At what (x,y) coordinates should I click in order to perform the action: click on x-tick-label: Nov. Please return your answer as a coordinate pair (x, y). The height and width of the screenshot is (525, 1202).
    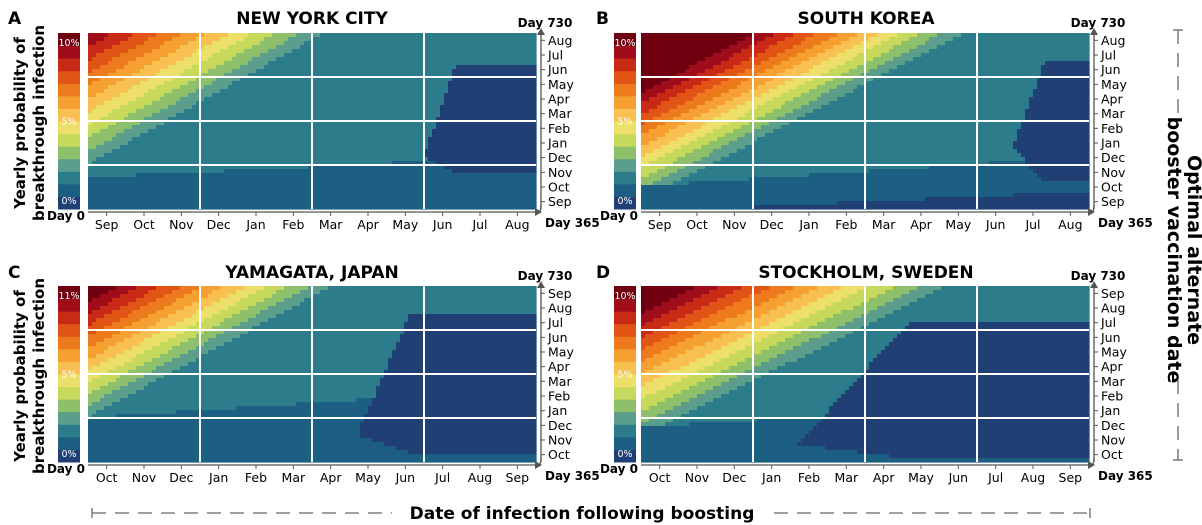
    Looking at the image, I should click on (181, 224).